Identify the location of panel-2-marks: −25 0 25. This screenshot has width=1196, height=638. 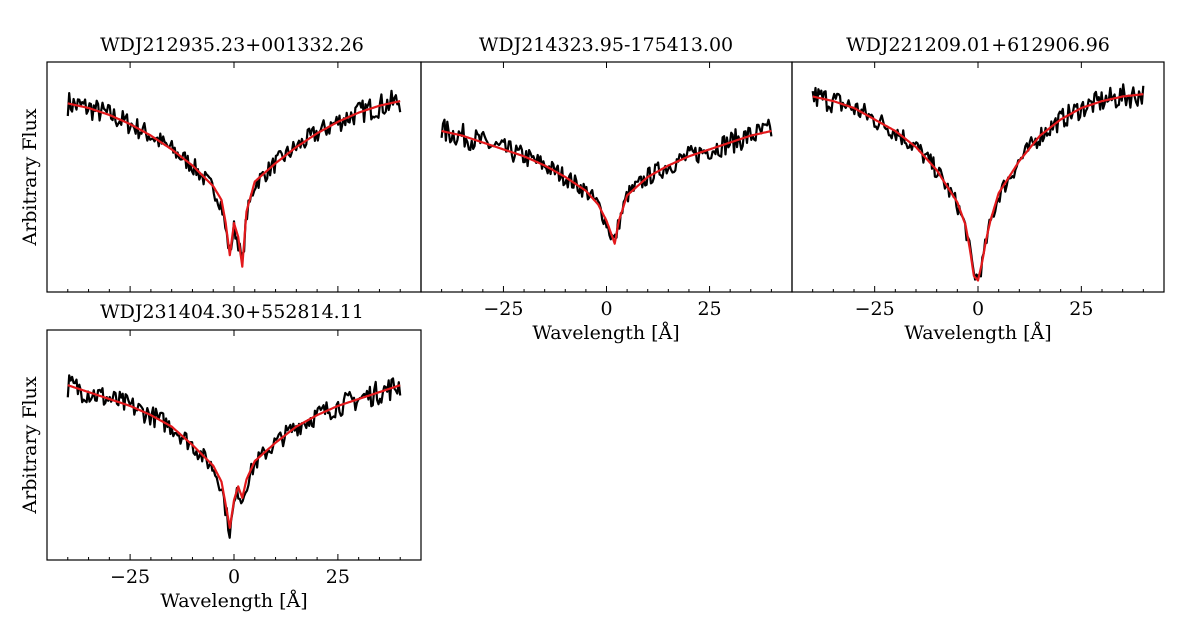
(606, 191).